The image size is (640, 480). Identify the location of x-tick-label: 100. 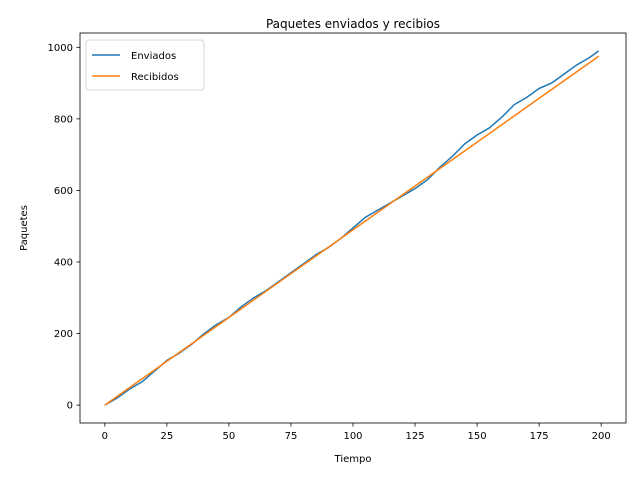
(352, 436).